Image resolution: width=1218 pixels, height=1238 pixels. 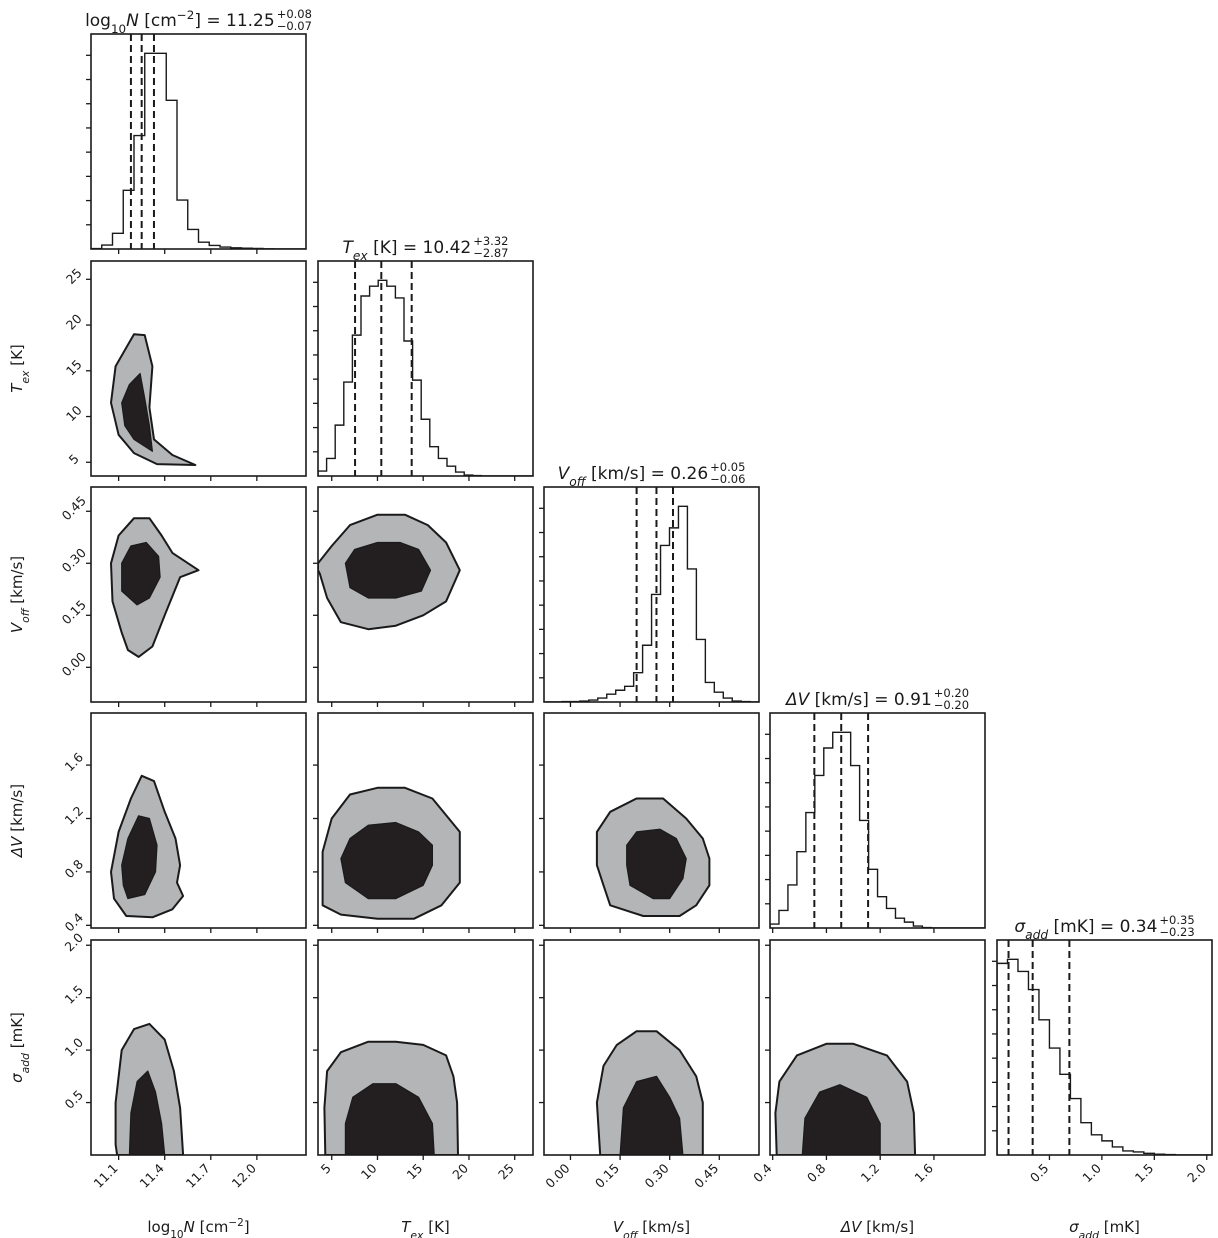 I want to click on histogram-sigma: 0.5 1.0 1.5 2.0 σadd [mK] = 0.34 +0.35−0.23, so click(x=1102, y=1049).